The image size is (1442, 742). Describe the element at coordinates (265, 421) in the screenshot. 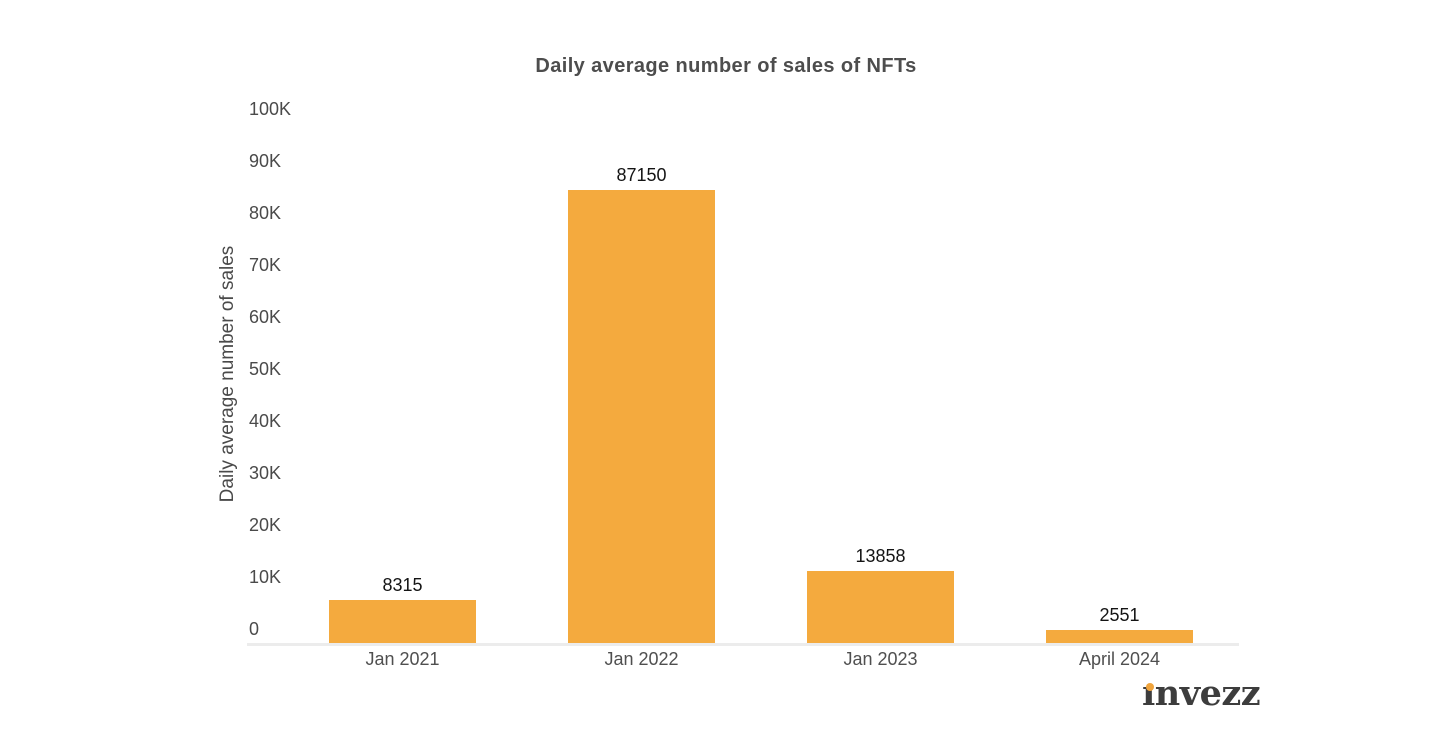

I see `y-tick-label: 40K` at that location.